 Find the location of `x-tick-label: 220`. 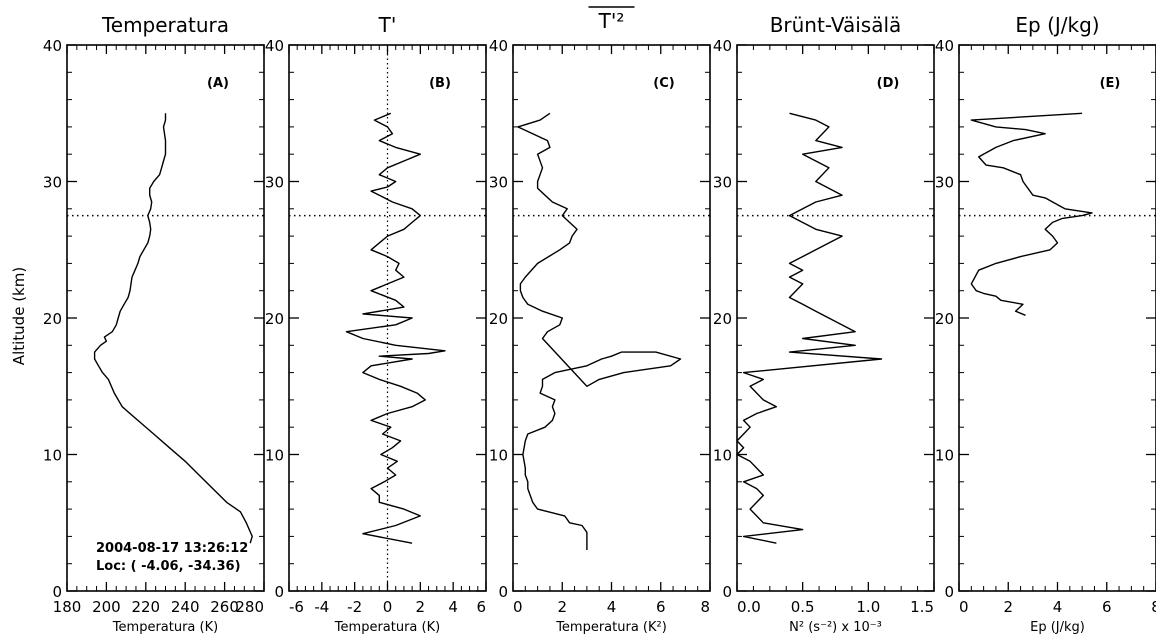

x-tick-label: 220 is located at coordinates (145, 607).